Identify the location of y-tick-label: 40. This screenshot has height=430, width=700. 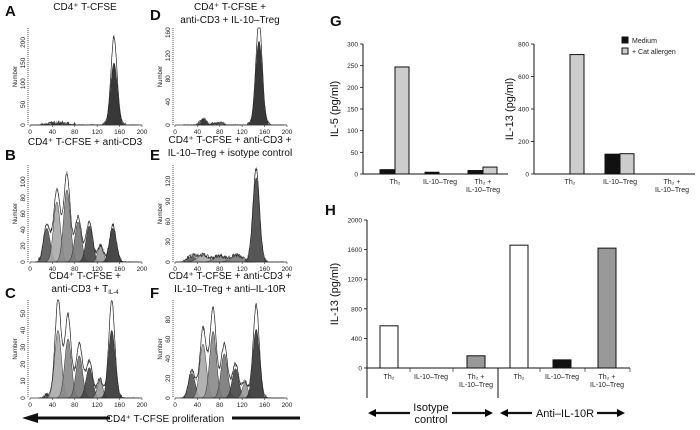
(168, 102).